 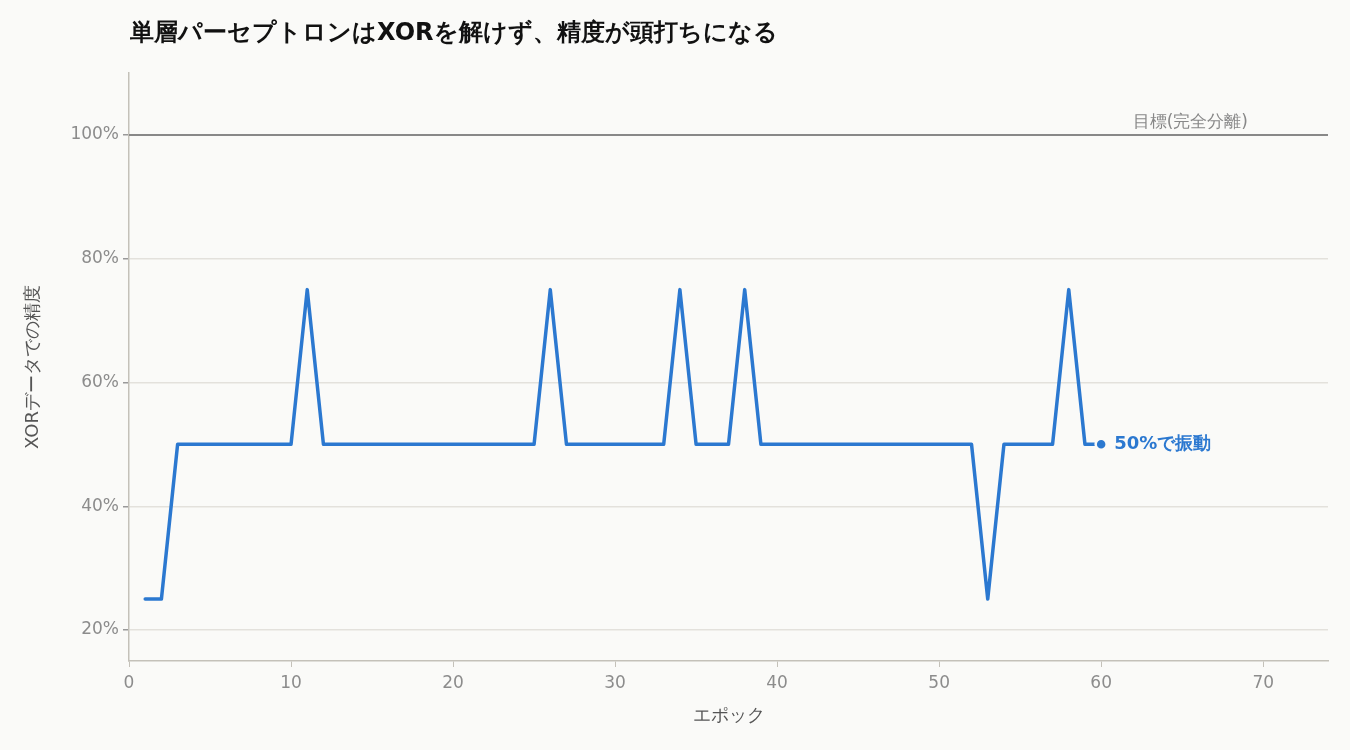 I want to click on y-tick-label: 20%, so click(x=100, y=628).